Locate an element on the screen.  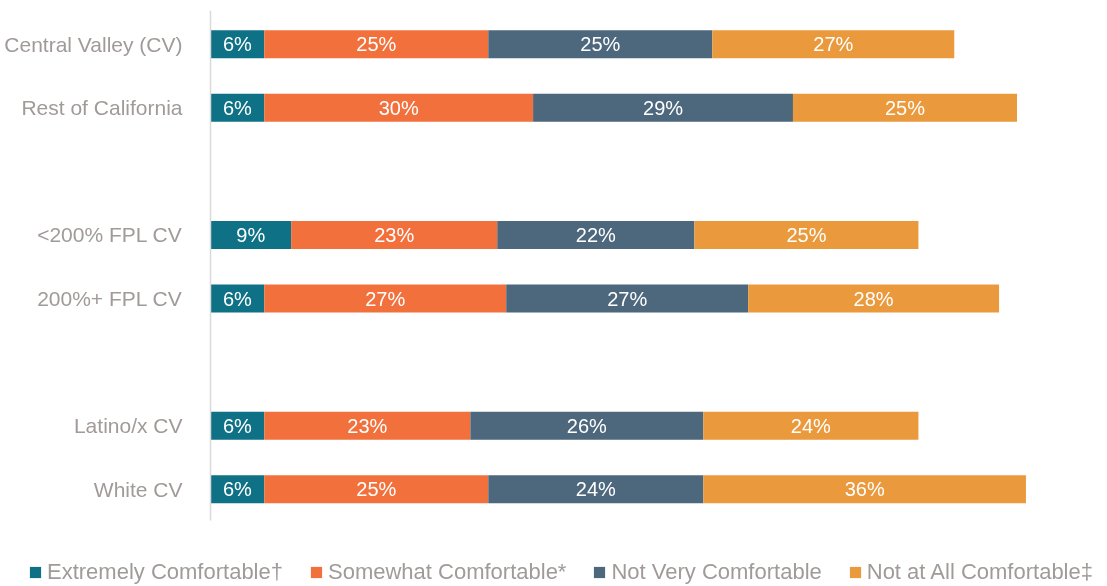
data-label: 26% is located at coordinates (587, 425).